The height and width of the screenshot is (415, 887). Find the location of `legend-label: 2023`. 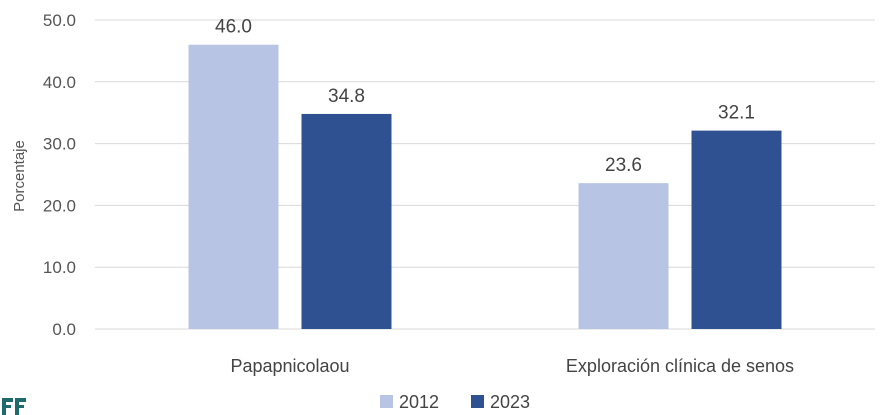

legend-label: 2023 is located at coordinates (510, 402).